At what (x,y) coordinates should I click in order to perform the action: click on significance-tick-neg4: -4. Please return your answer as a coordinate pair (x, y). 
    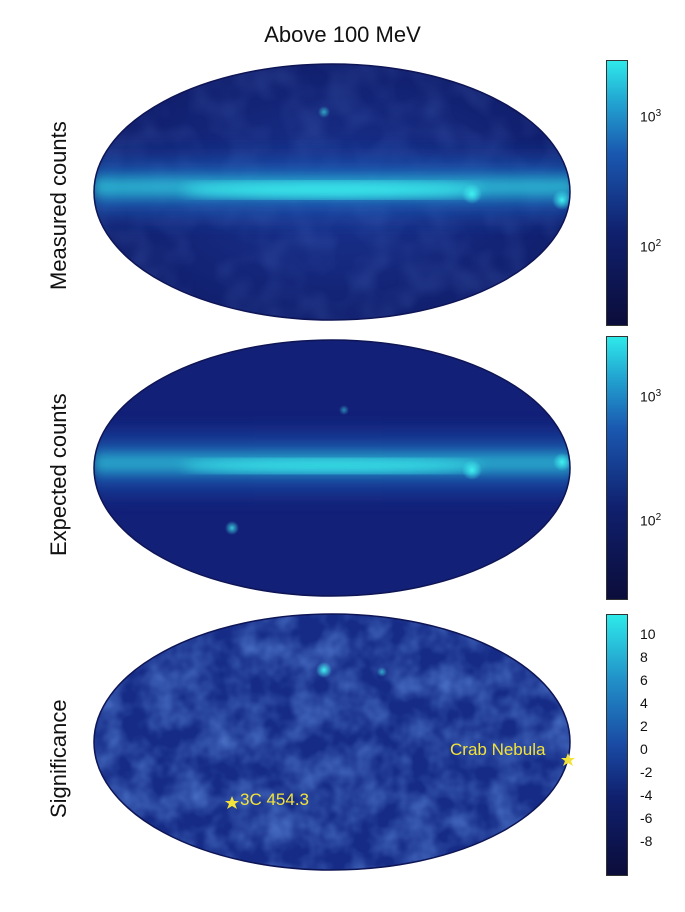
    Looking at the image, I should click on (646, 795).